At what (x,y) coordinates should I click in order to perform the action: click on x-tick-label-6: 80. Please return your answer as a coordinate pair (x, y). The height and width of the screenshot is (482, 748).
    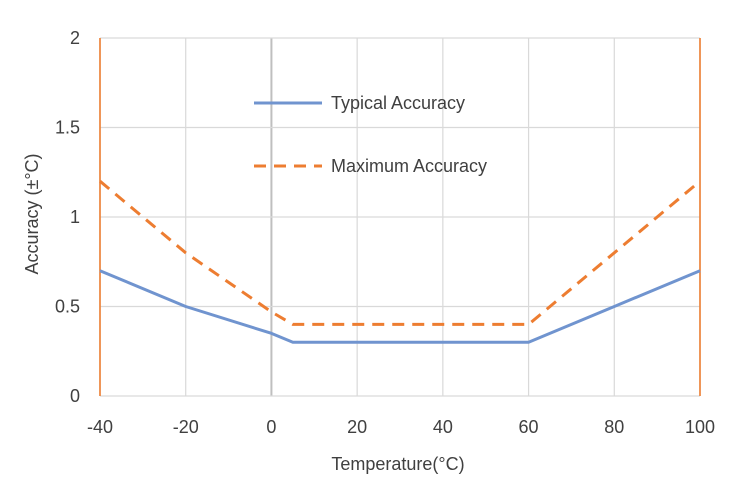
    Looking at the image, I should click on (614, 427).